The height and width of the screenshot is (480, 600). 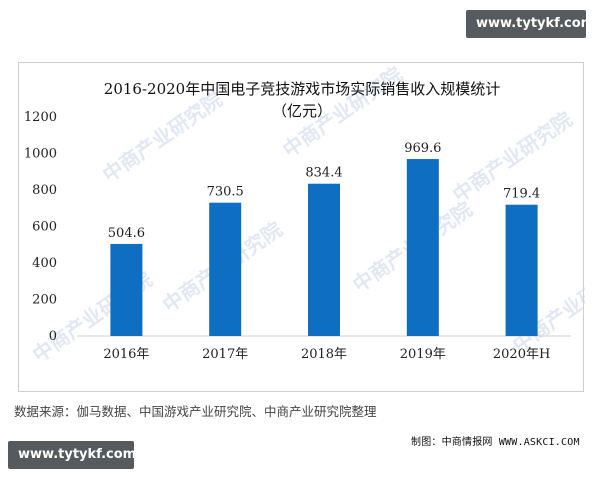 I want to click on x-tick-label: 2018年, so click(x=324, y=354).